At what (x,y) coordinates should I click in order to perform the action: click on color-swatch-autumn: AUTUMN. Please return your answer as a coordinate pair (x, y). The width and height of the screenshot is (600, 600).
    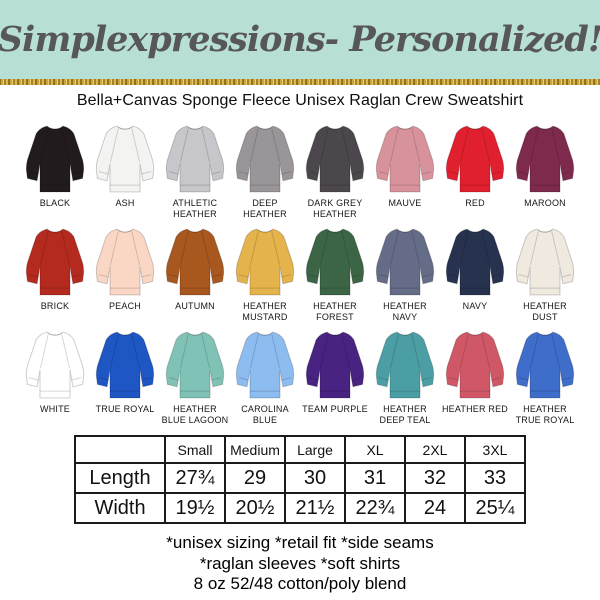
    Looking at the image, I should click on (195, 274).